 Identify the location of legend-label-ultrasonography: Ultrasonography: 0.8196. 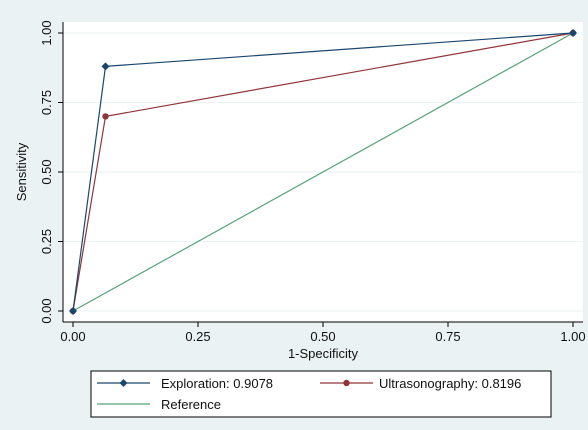
(450, 383).